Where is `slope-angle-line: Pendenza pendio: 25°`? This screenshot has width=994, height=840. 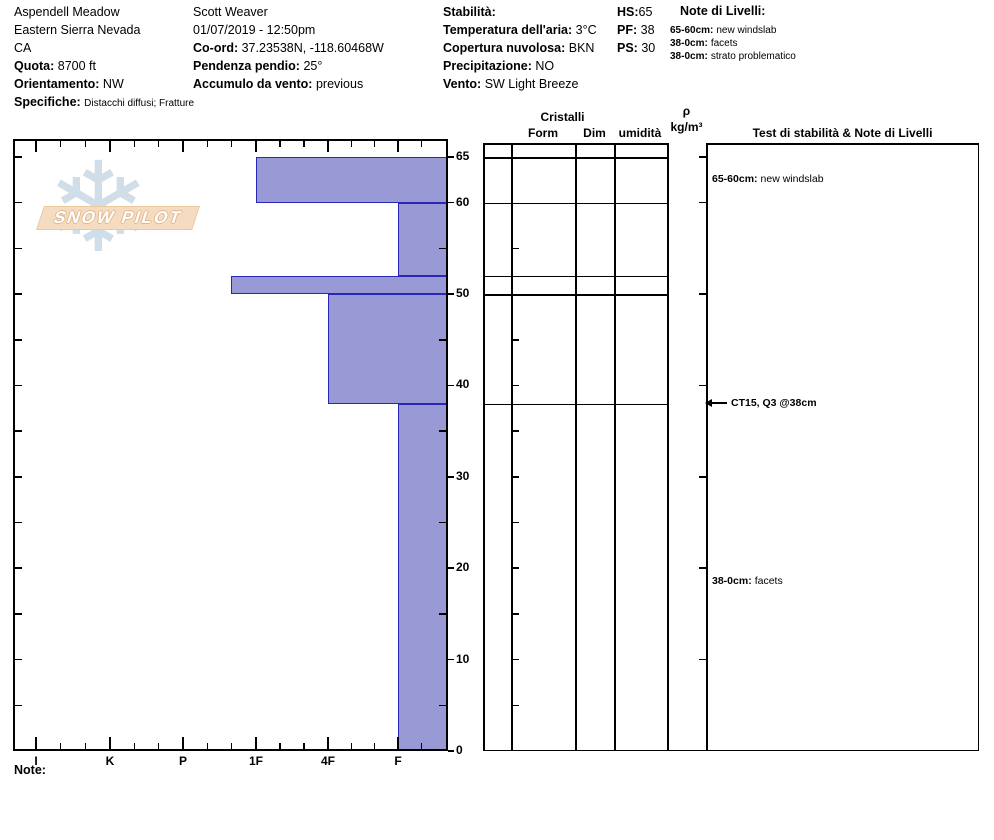 slope-angle-line: Pendenza pendio: 25° is located at coordinates (288, 66).